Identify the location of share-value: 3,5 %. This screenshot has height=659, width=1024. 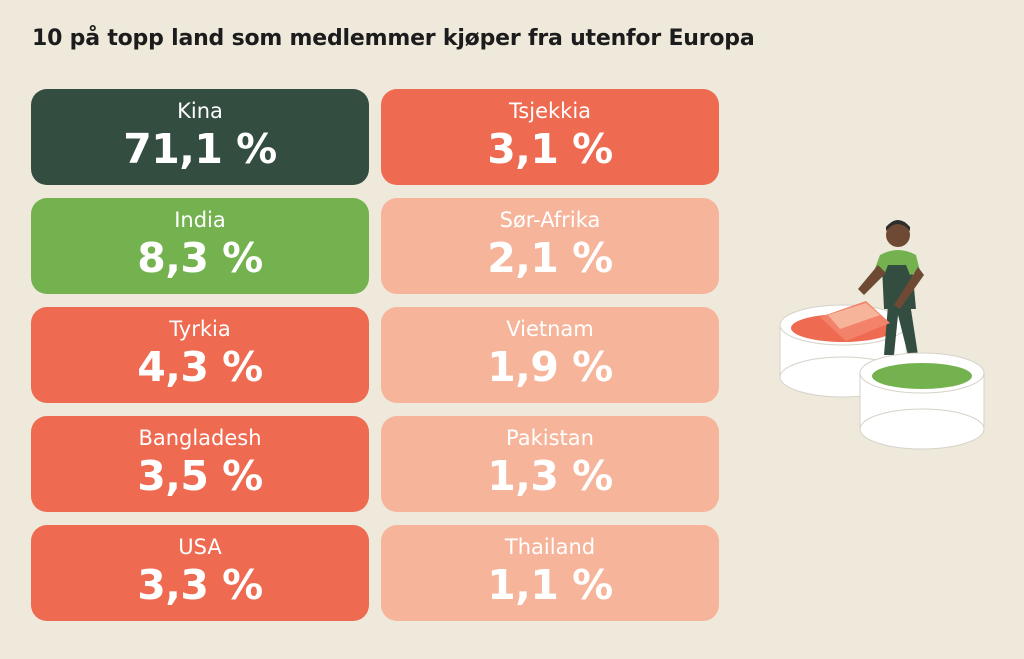
(200, 476).